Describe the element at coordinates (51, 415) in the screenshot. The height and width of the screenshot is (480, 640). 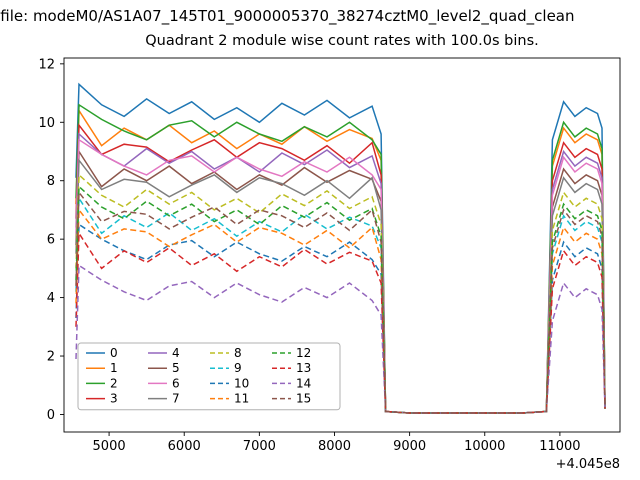
I see `y-tick-label: 0` at that location.